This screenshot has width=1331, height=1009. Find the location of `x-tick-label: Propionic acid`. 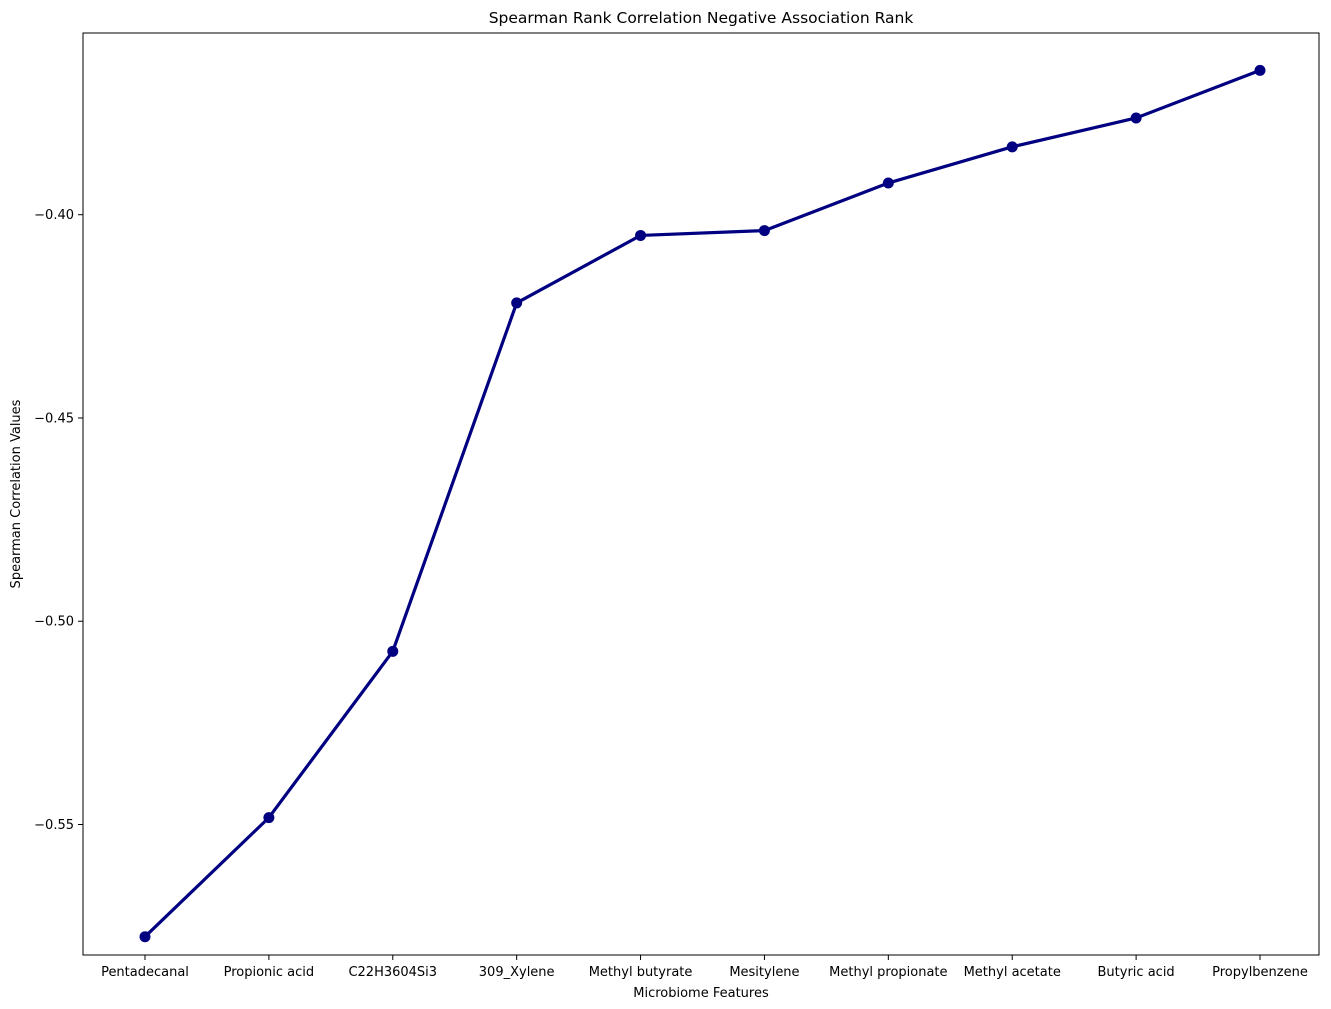

x-tick-label: Propionic acid is located at coordinates (269, 972).